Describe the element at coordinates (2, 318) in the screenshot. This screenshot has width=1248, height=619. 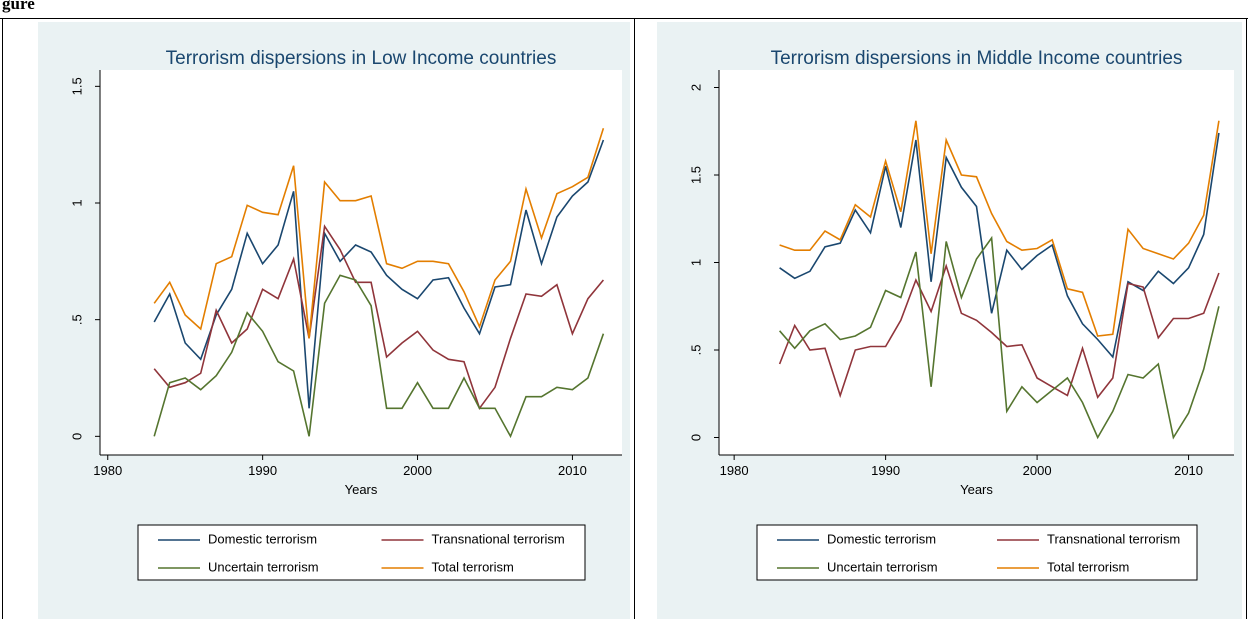
I see `frame-left` at that location.